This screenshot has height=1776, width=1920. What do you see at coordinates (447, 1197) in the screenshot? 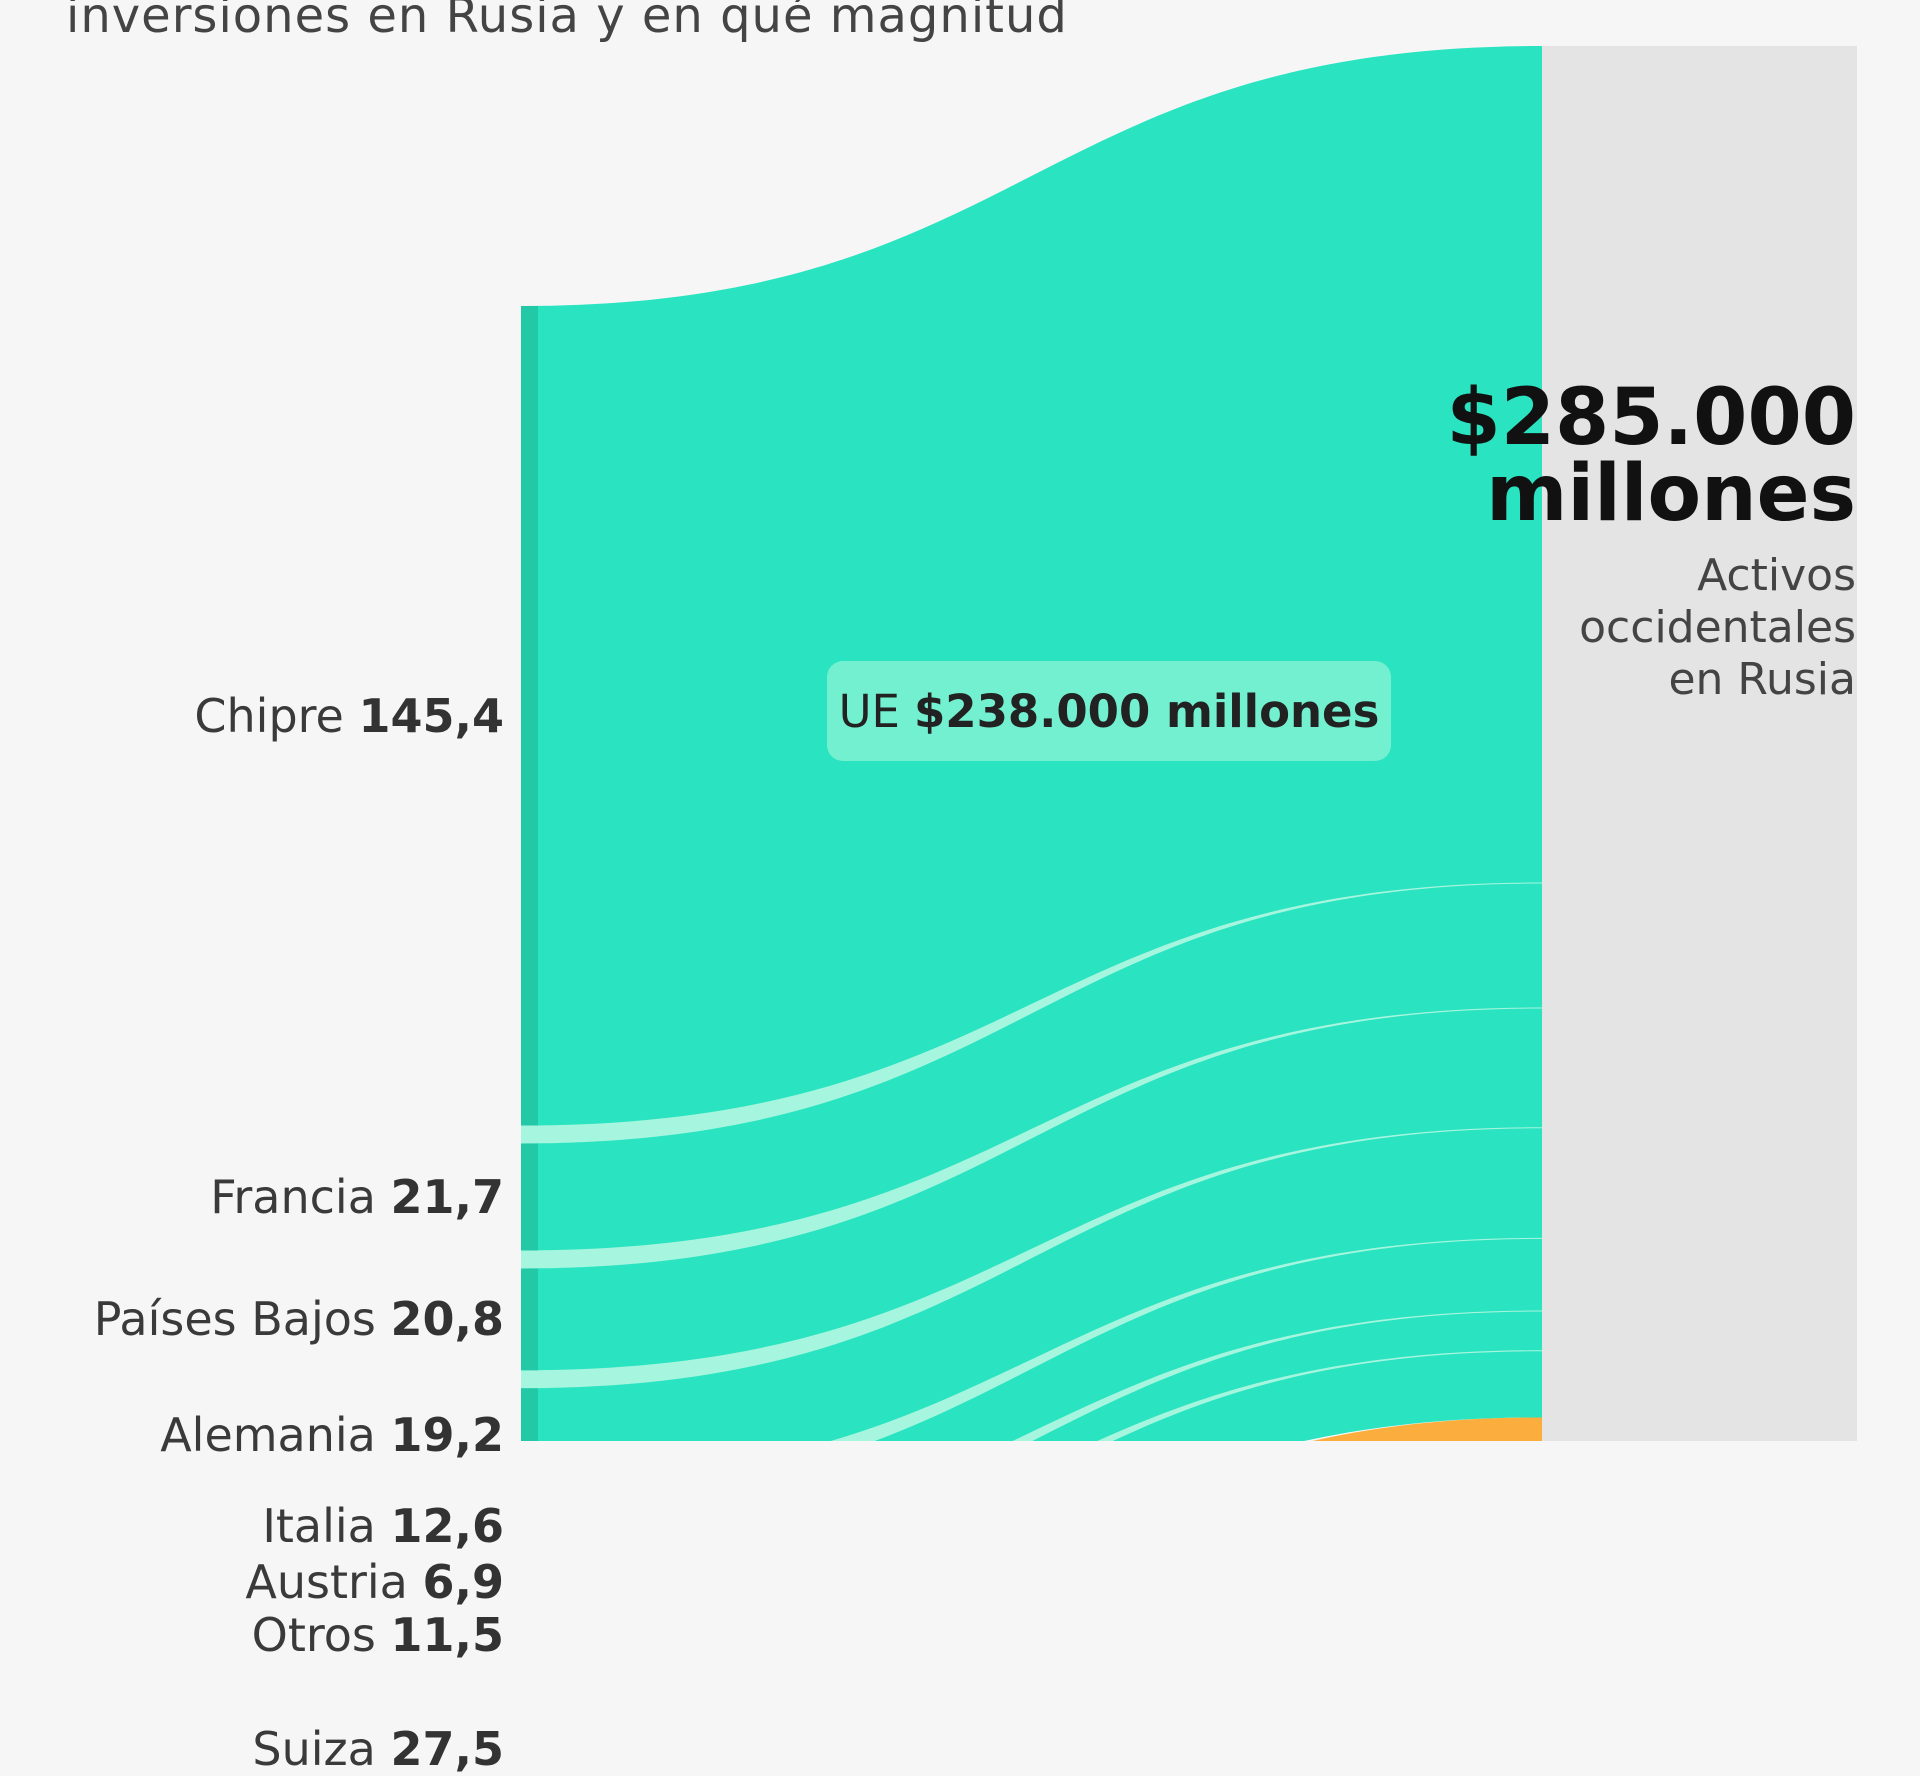
I see `label-value: 21,7` at bounding box center [447, 1197].